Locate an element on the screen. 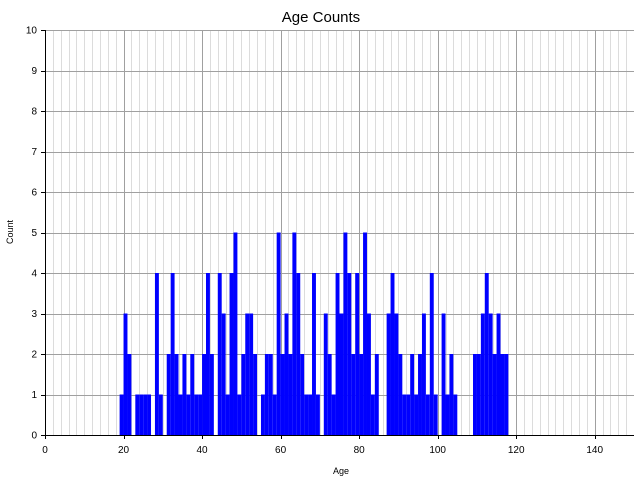  y-tick-label: 1 is located at coordinates (34, 395).